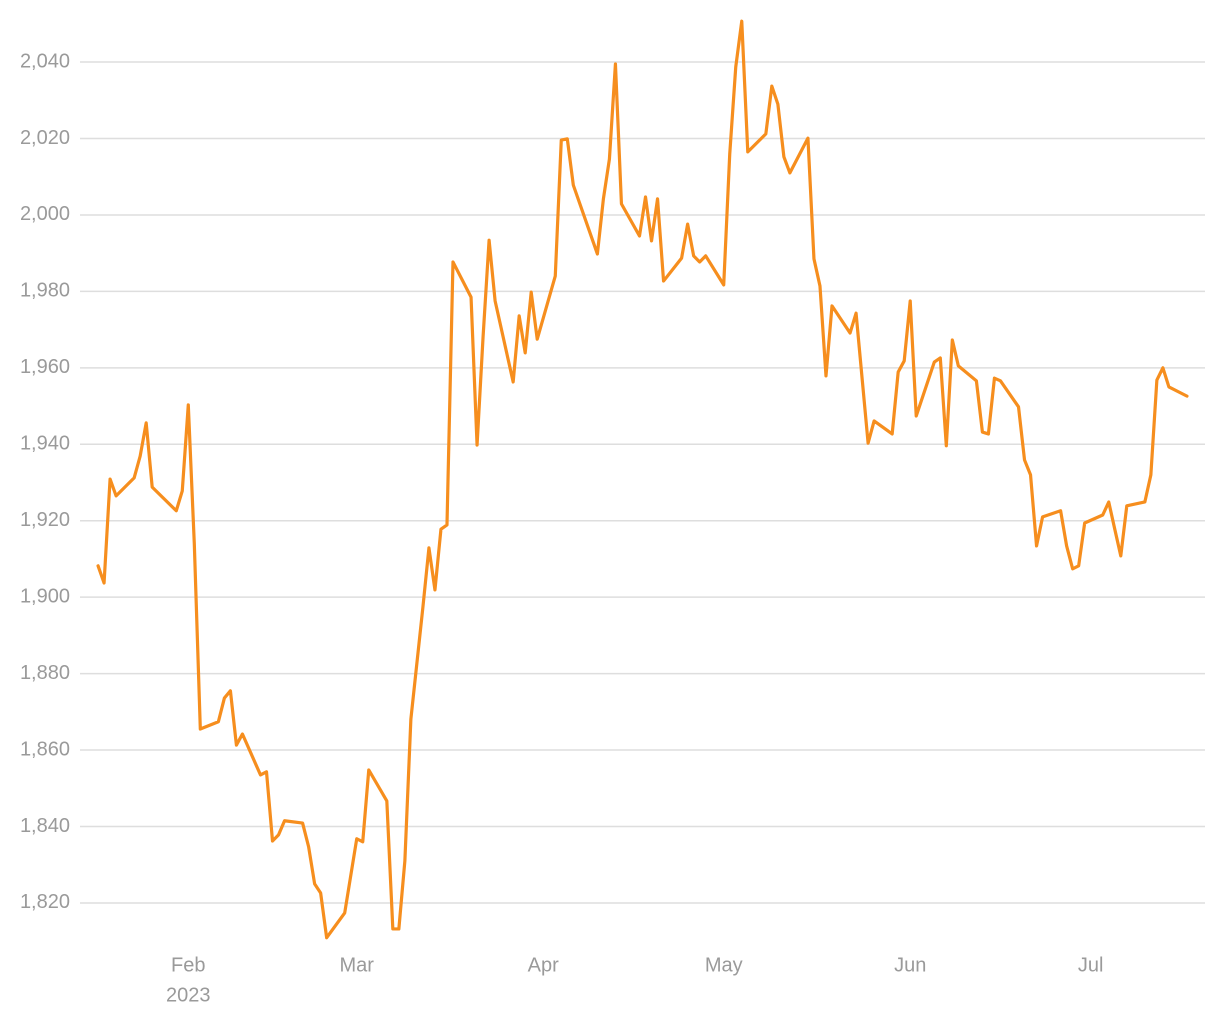 Image resolution: width=1220 pixels, height=1020 pixels. I want to click on x-tick-label: Apr, so click(543, 965).